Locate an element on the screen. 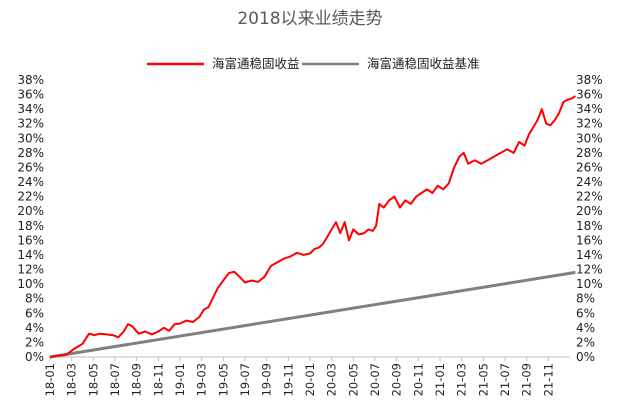 Image resolution: width=620 pixels, height=410 pixels. x-tick-label: 19-11 is located at coordinates (288, 379).